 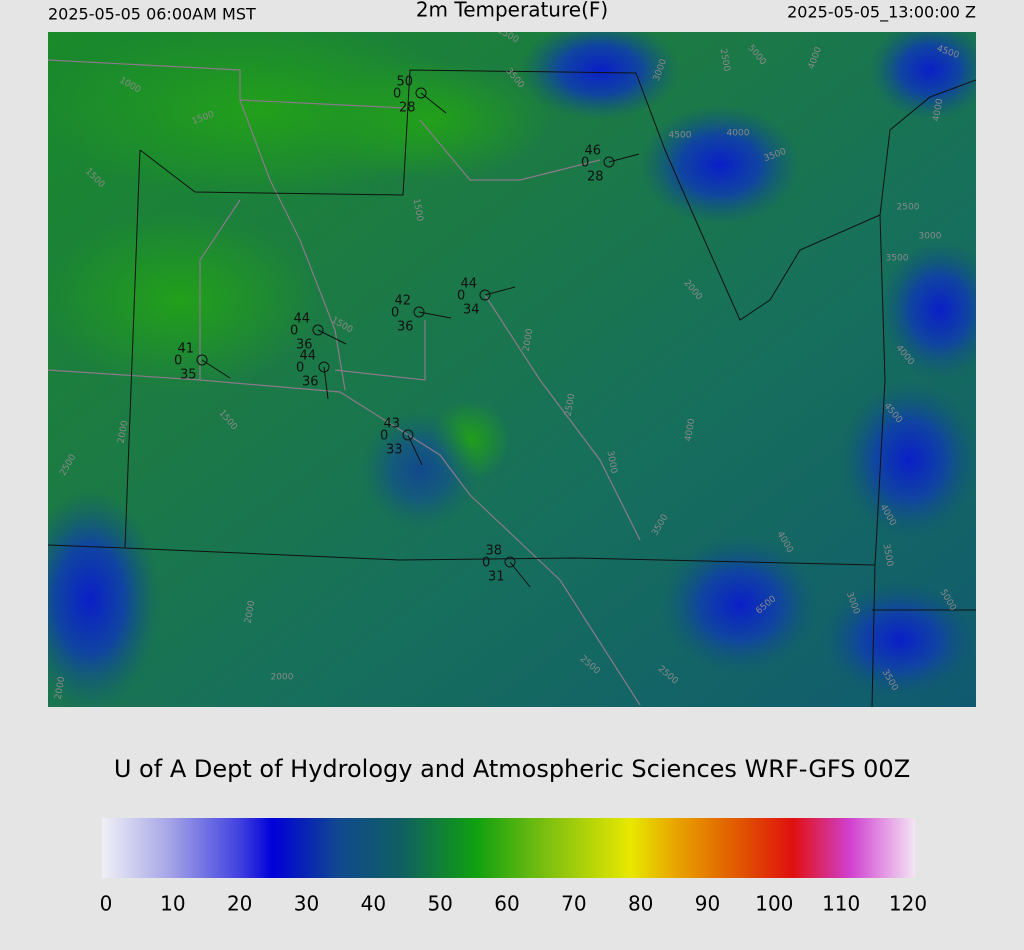 What do you see at coordinates (391, 424) in the screenshot?
I see `temperature: 43` at bounding box center [391, 424].